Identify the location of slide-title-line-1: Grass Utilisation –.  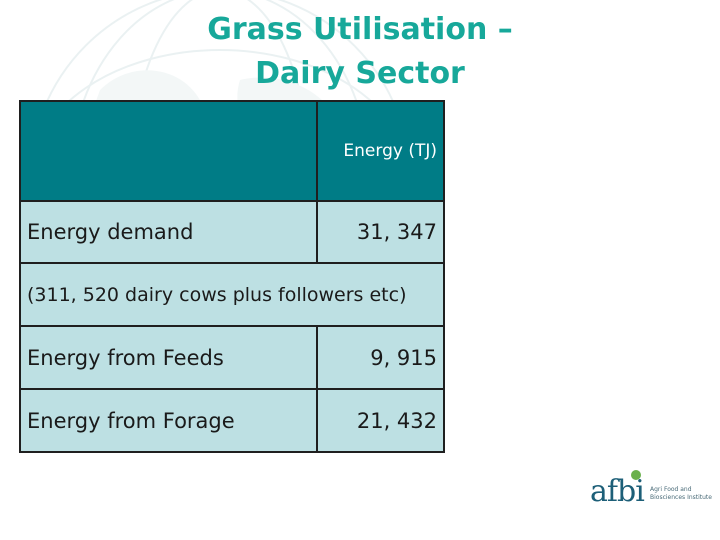
(360, 29).